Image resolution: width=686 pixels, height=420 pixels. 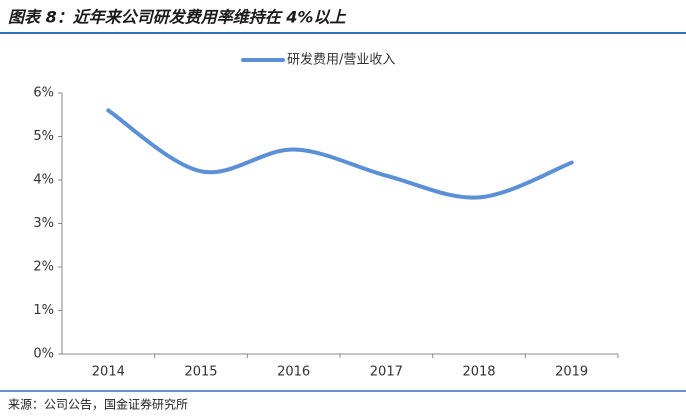 What do you see at coordinates (177, 17) in the screenshot?
I see `chart-title: 图表 8：近年来公司研发费用率维持在 4%以上` at bounding box center [177, 17].